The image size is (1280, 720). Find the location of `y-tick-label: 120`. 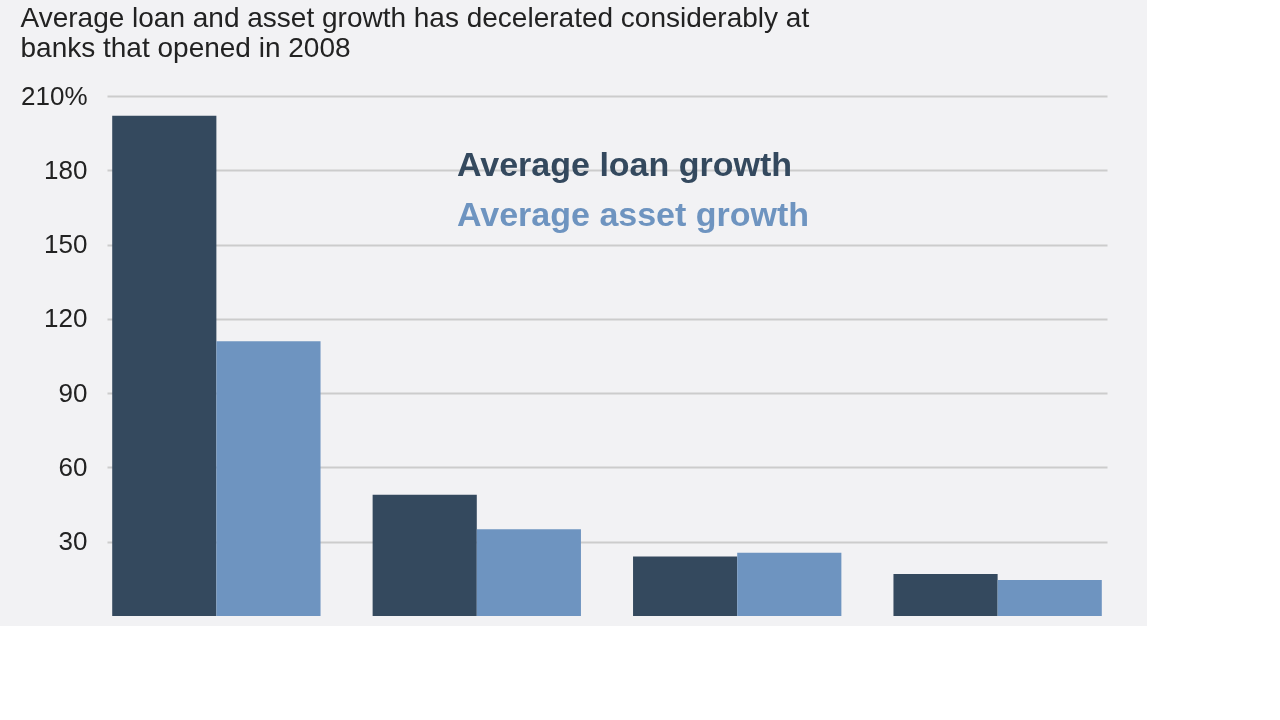

y-tick-label: 120 is located at coordinates (66, 318).